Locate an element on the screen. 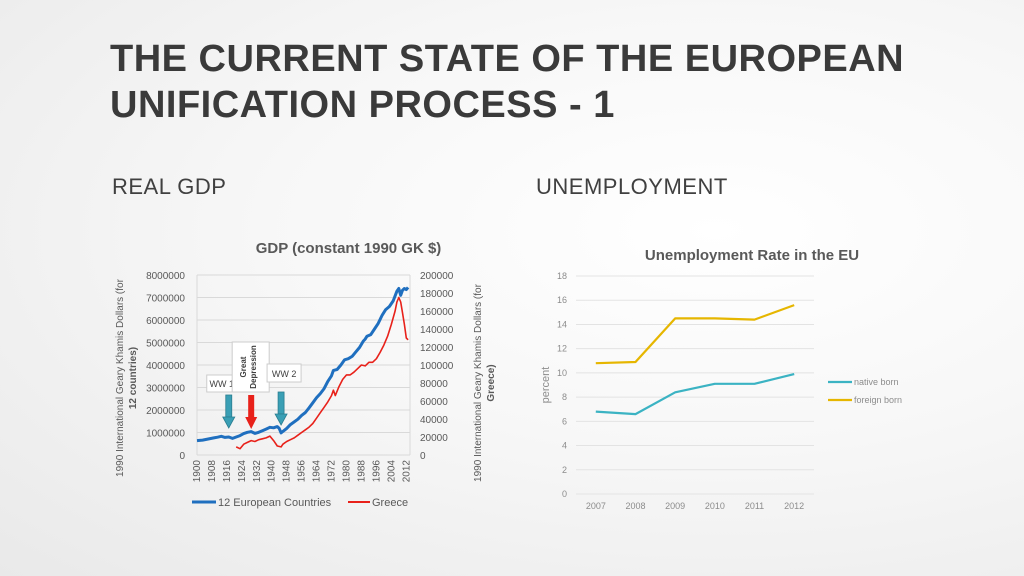  great-depression-label-box is located at coordinates (250, 367).